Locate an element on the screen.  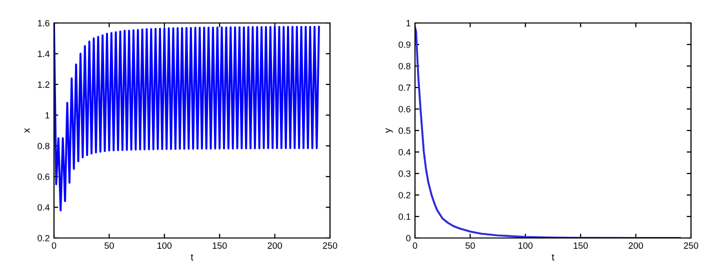
y-tick-label: 0.7 is located at coordinates (404, 87).